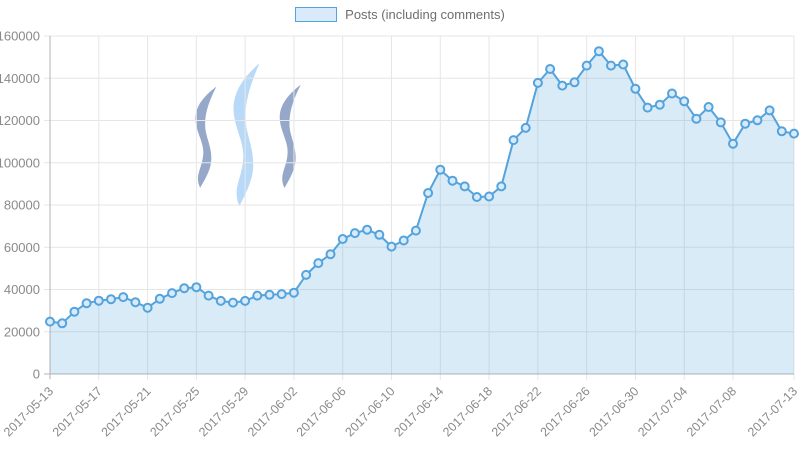  What do you see at coordinates (28, 411) in the screenshot?
I see `x-tick-label: 2017-05-13` at bounding box center [28, 411].